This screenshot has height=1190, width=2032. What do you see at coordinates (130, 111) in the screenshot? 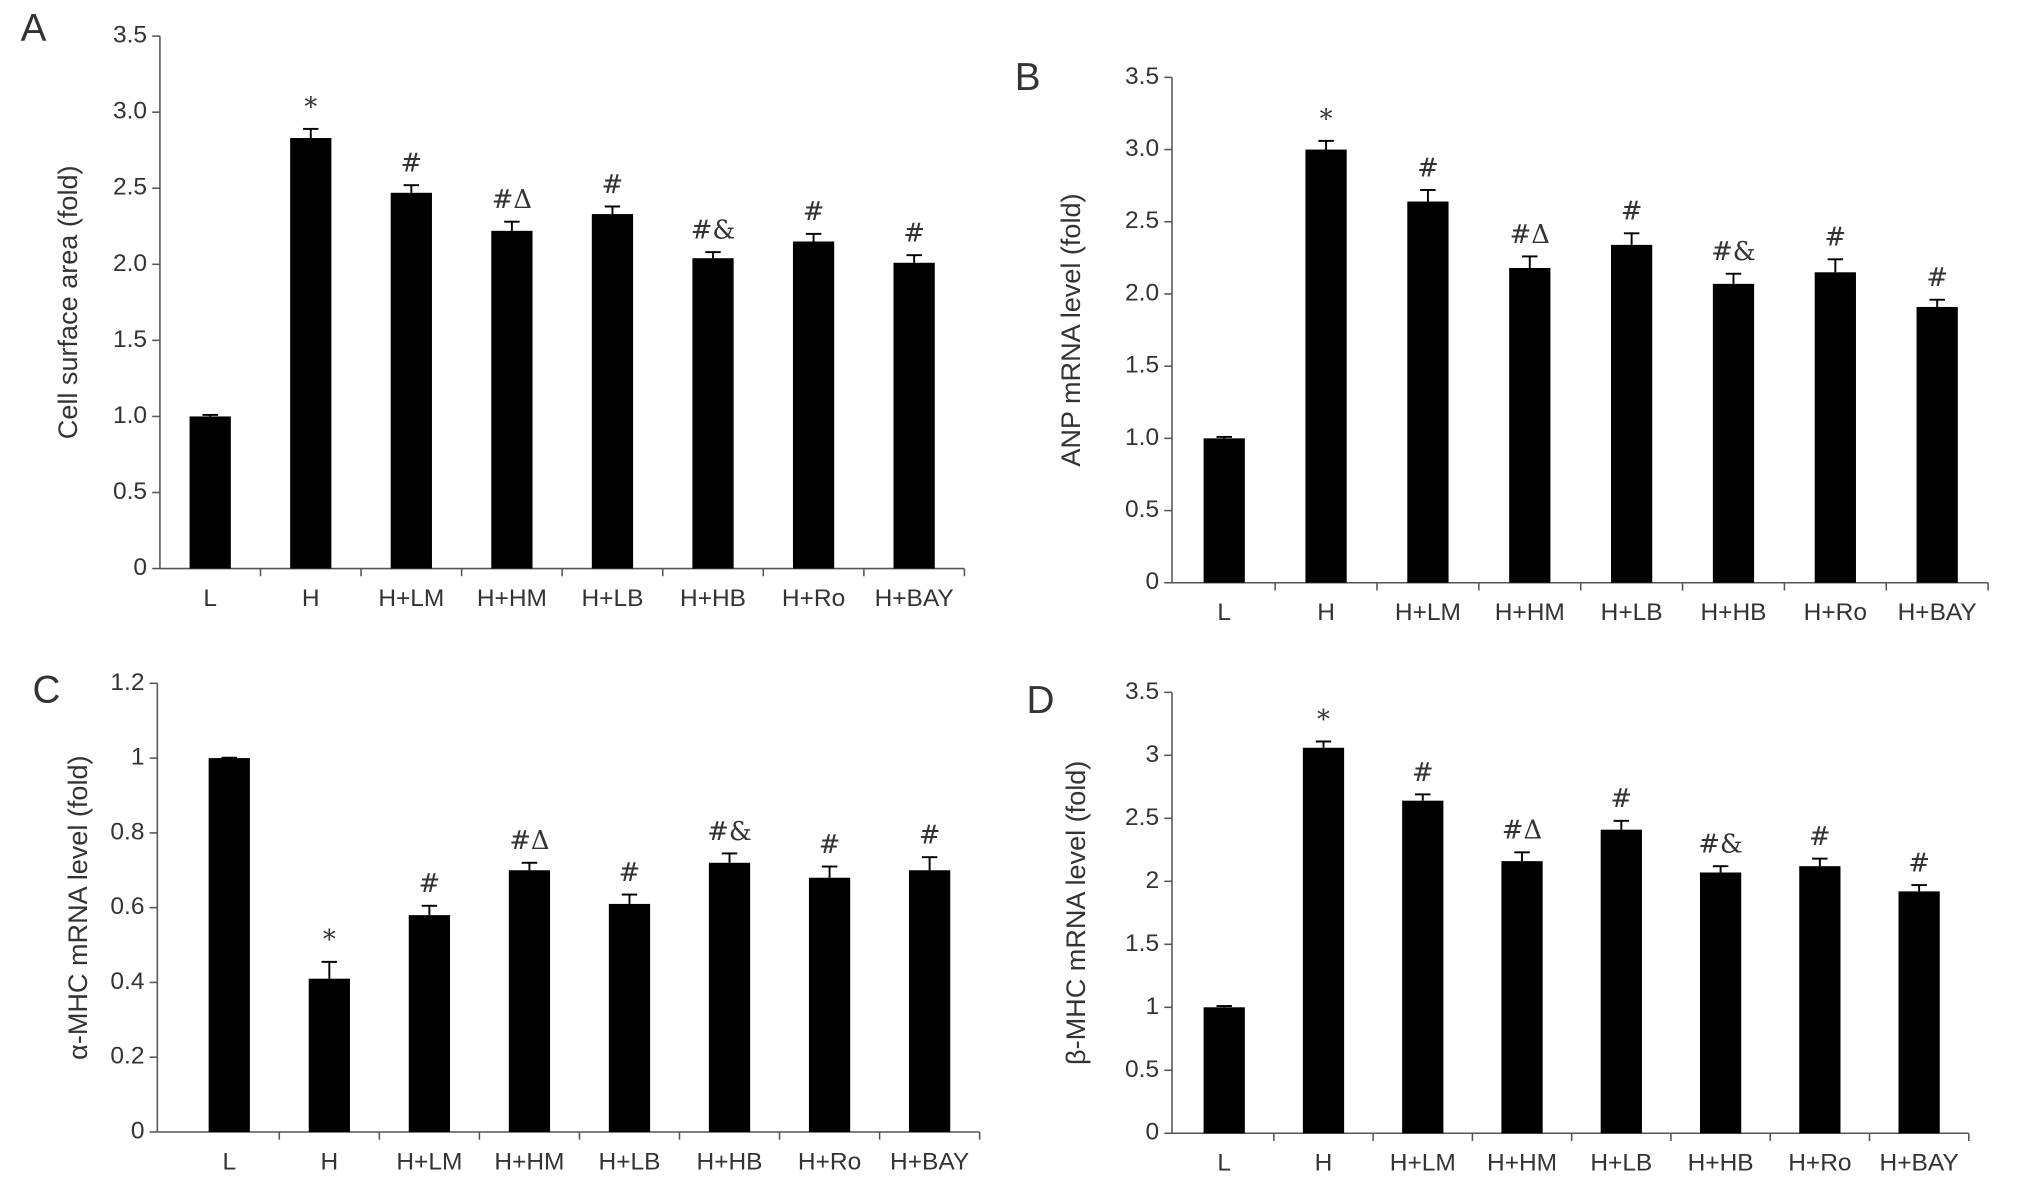
I see `y-tick-label: 3.0` at bounding box center [130, 111].